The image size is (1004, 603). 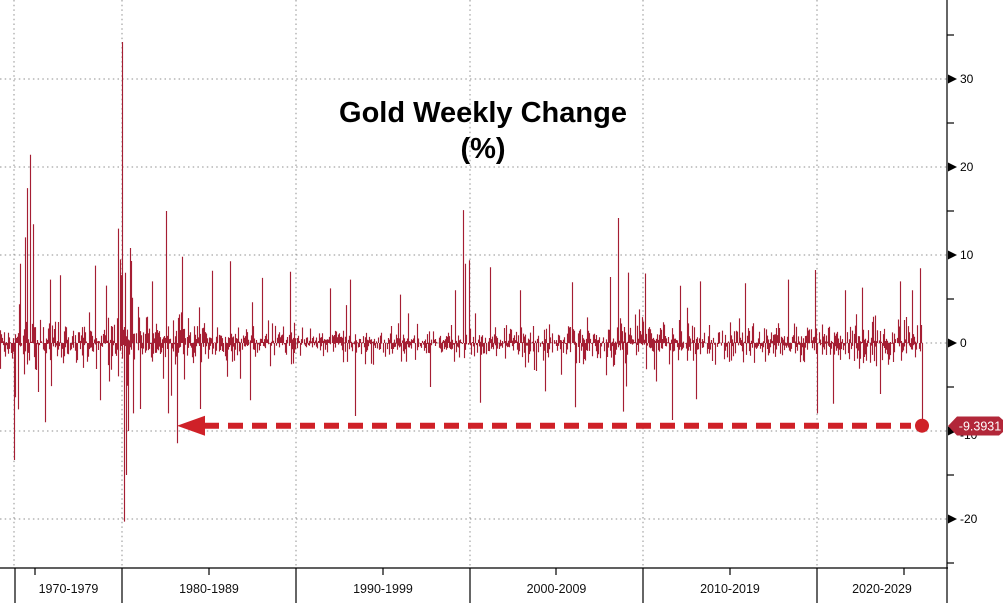 I want to click on value-badge-label: -9.3931, so click(x=980, y=427).